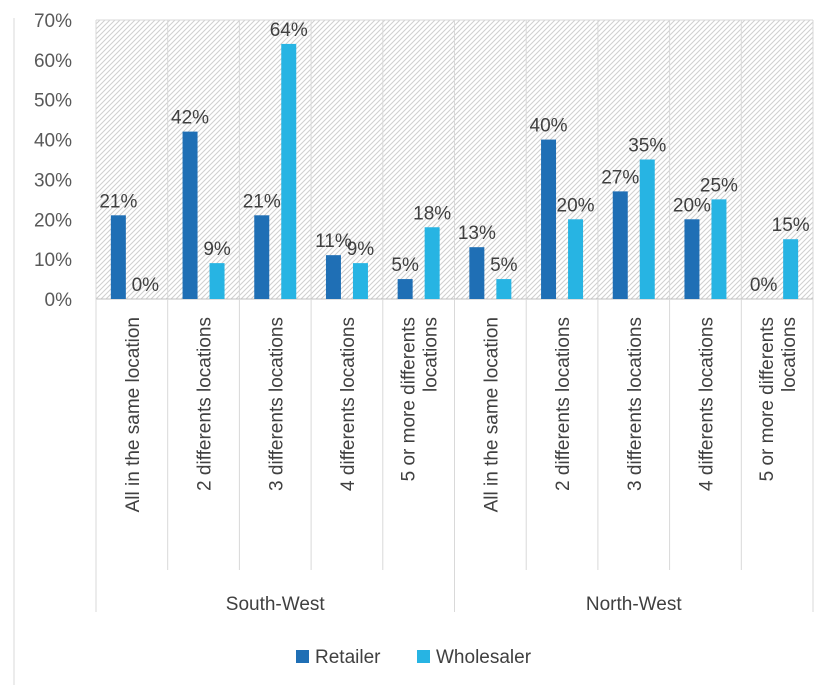 The width and height of the screenshot is (827, 685). Describe the element at coordinates (289, 30) in the screenshot. I see `data-label-wholesaler: 64%` at that location.